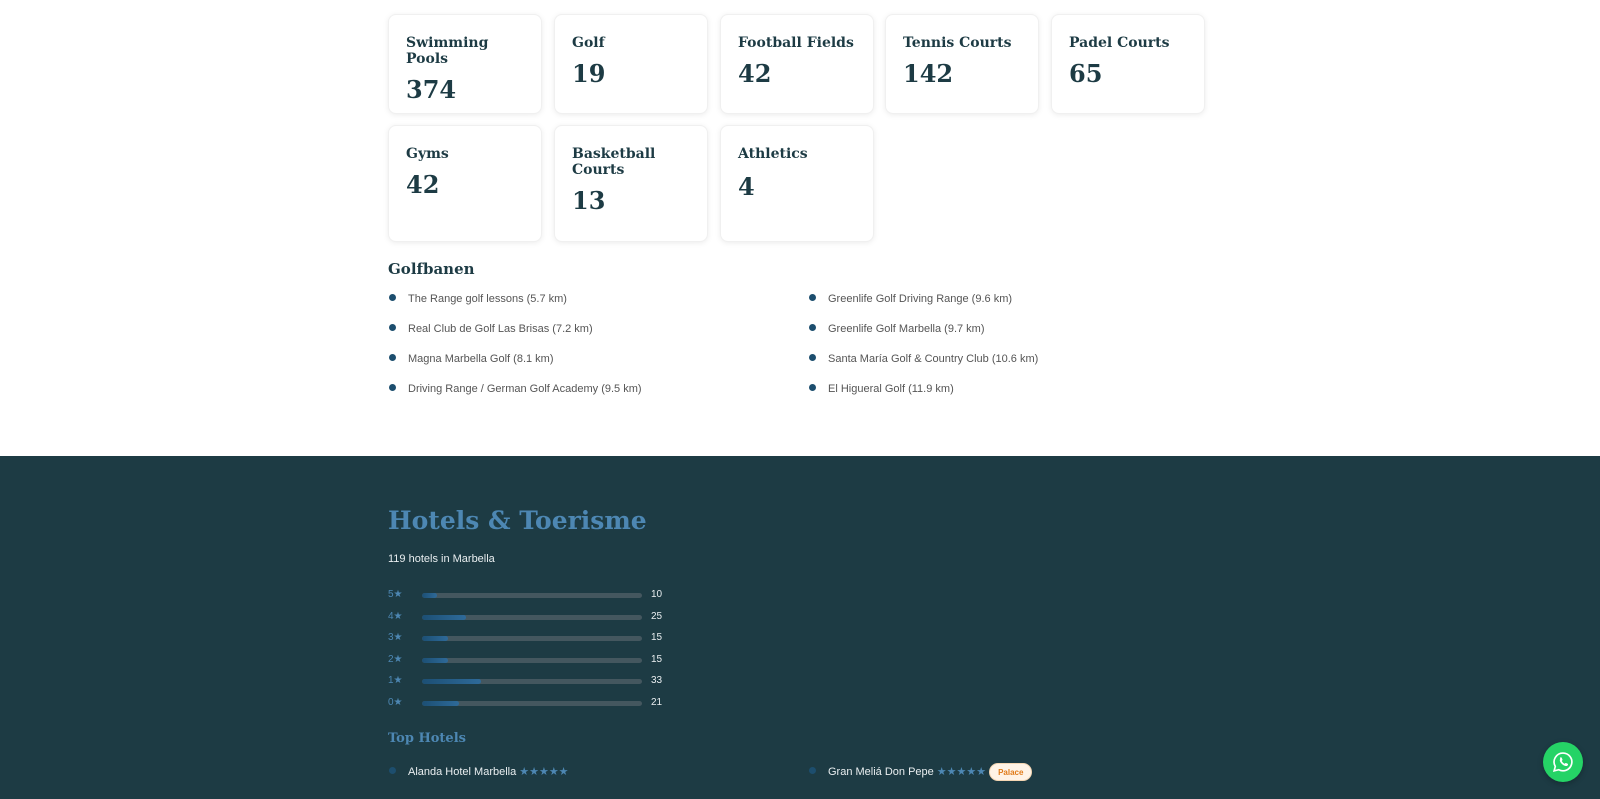 This screenshot has width=1600, height=799. What do you see at coordinates (746, 186) in the screenshot?
I see `facility-count: 4` at bounding box center [746, 186].